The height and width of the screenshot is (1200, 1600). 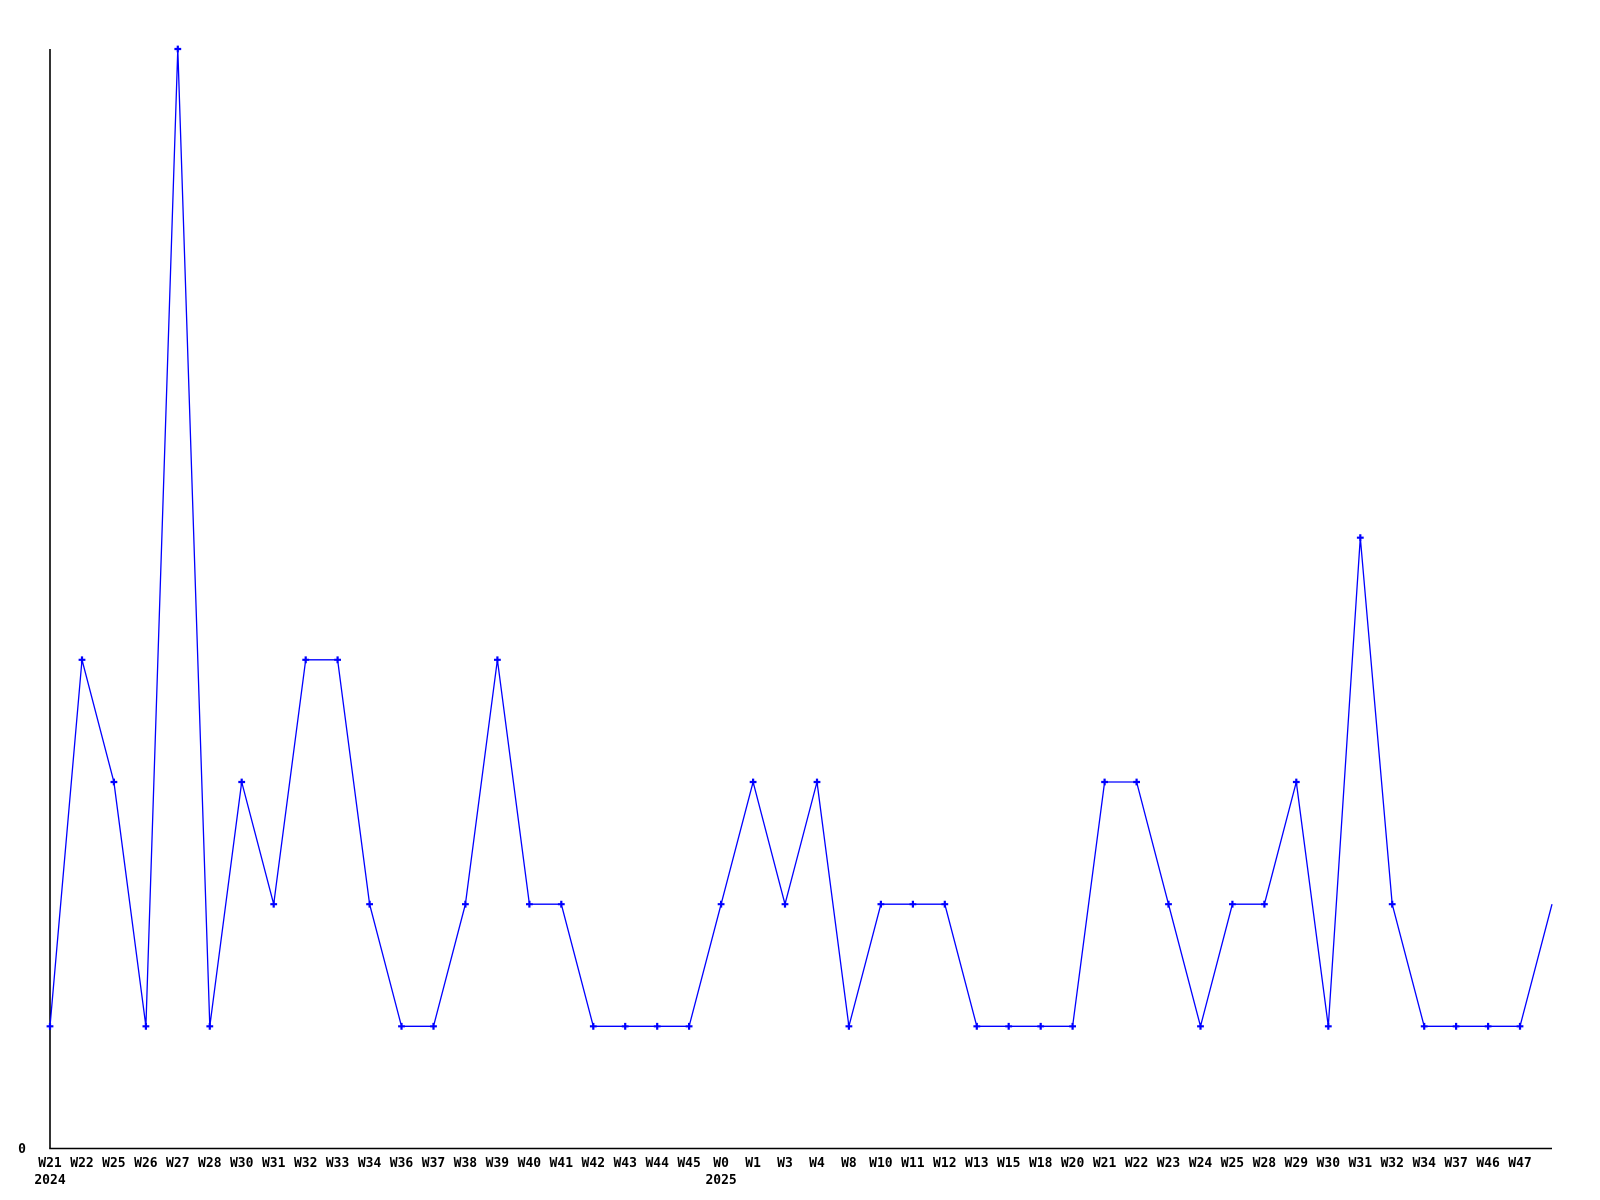 What do you see at coordinates (944, 1163) in the screenshot?
I see `x-tick-label: W12` at bounding box center [944, 1163].